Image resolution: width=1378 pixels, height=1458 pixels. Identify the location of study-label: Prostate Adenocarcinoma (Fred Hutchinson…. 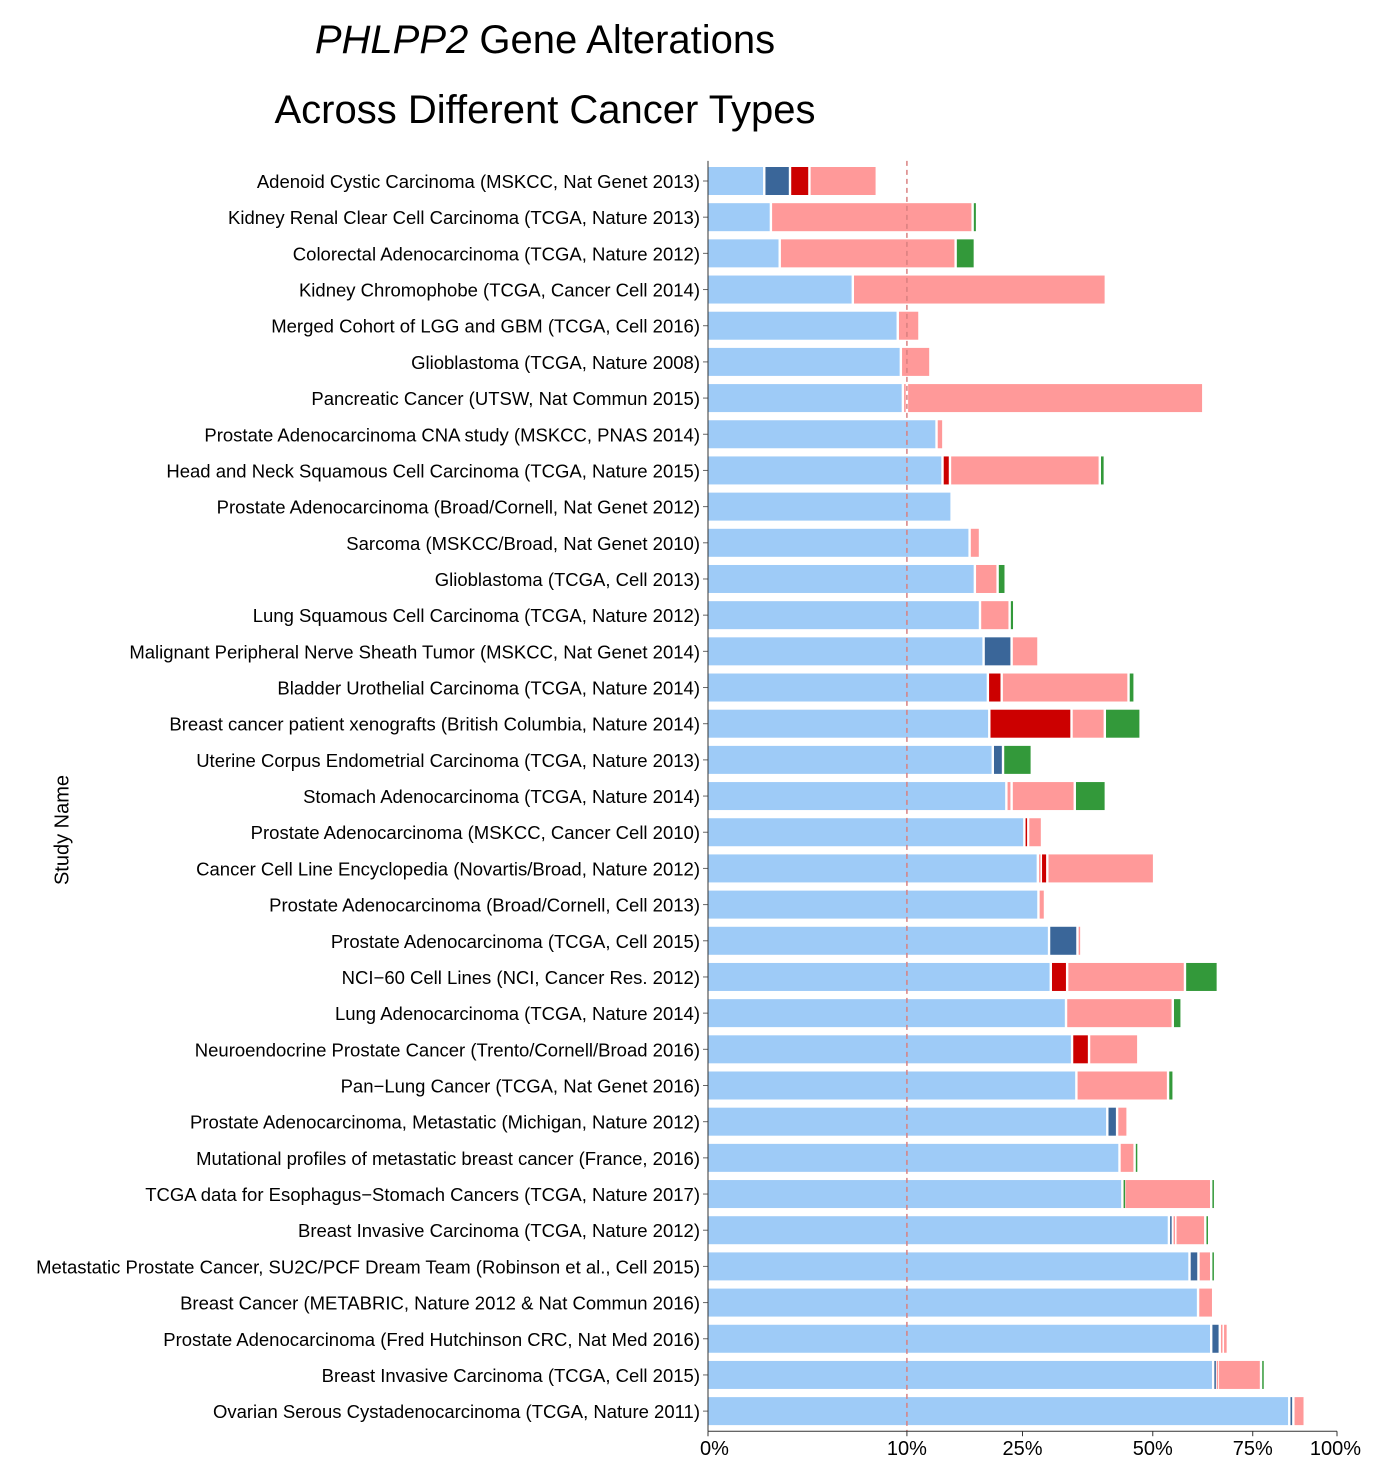
(431, 1339).